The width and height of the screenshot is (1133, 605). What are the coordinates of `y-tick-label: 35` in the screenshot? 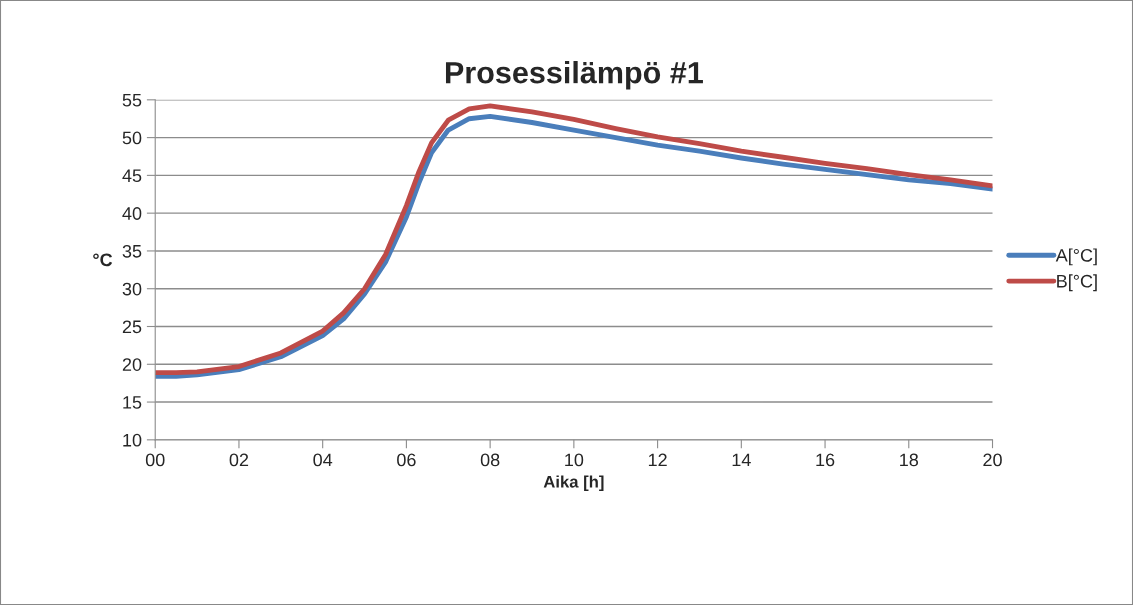 It's located at (132, 251).